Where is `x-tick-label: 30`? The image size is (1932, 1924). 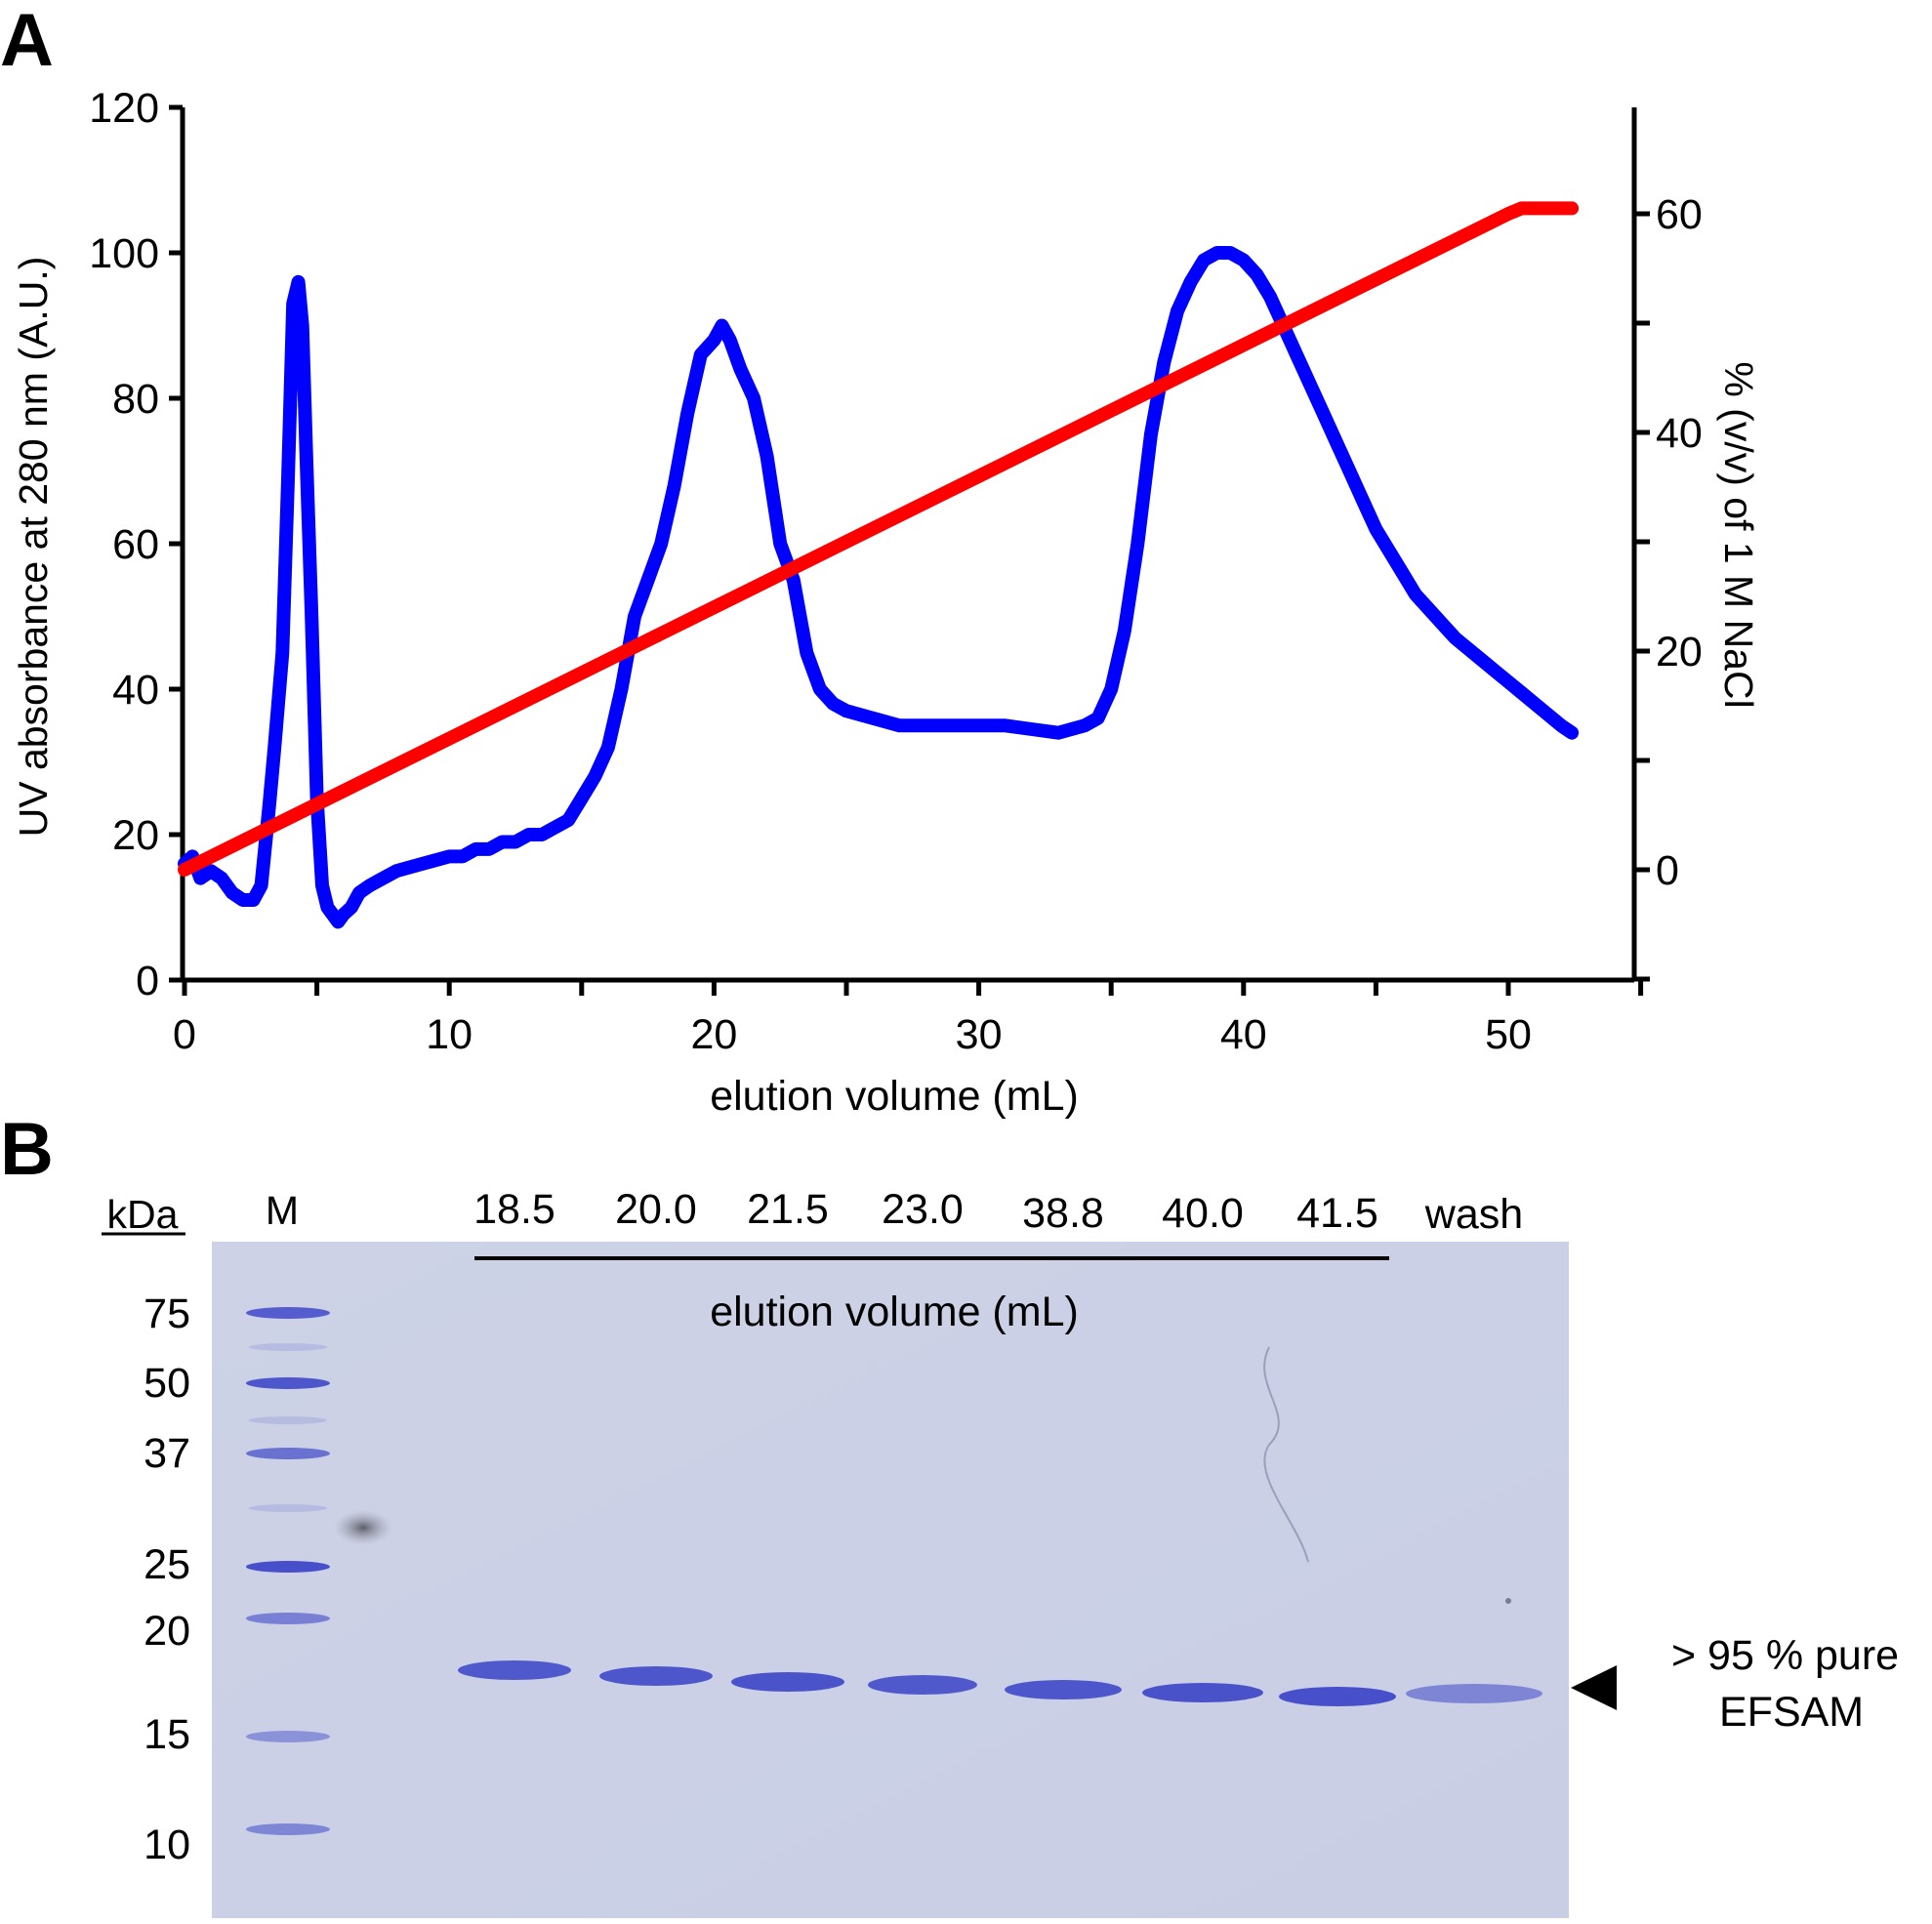 x-tick-label: 30 is located at coordinates (979, 1034).